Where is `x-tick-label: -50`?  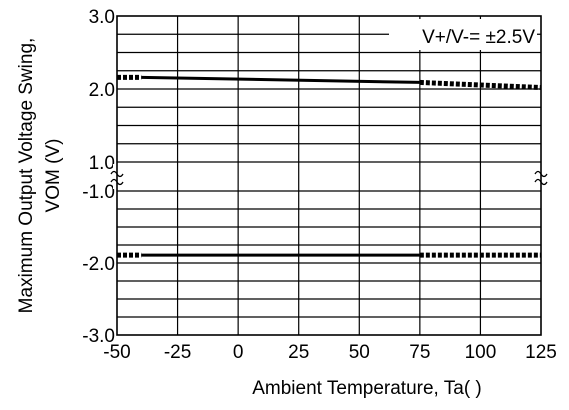 x-tick-label: -50 is located at coordinates (116, 352).